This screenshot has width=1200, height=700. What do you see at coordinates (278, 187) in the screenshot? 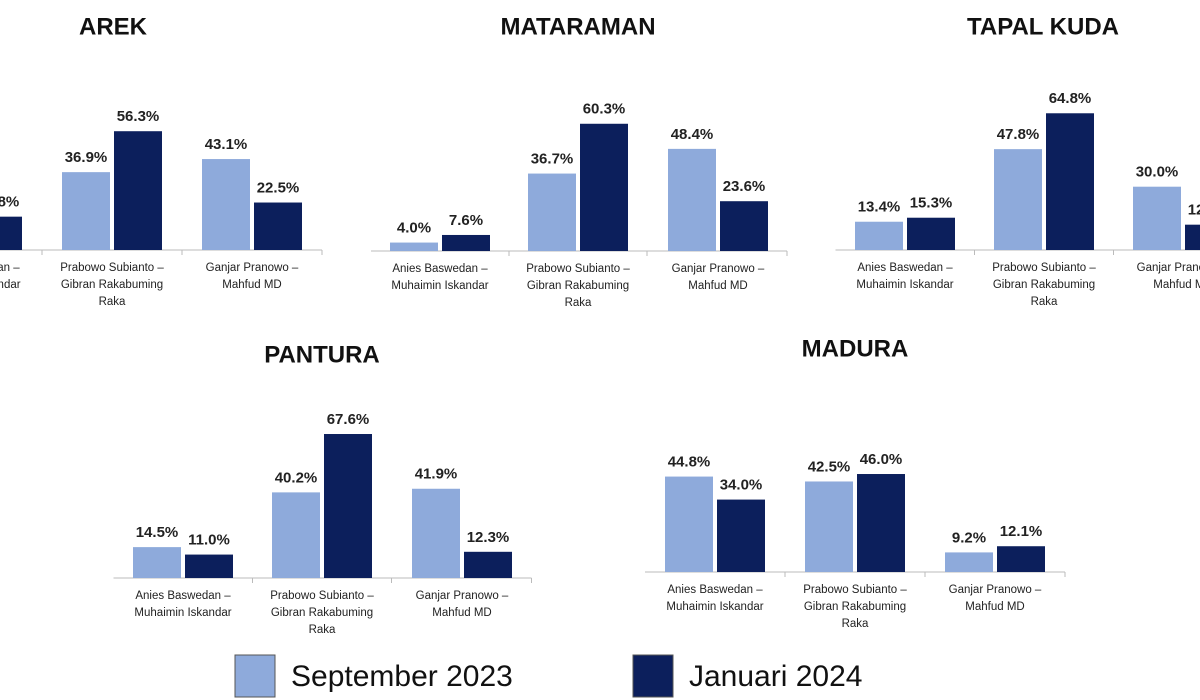
I see `value-label: 22.5%` at bounding box center [278, 187].